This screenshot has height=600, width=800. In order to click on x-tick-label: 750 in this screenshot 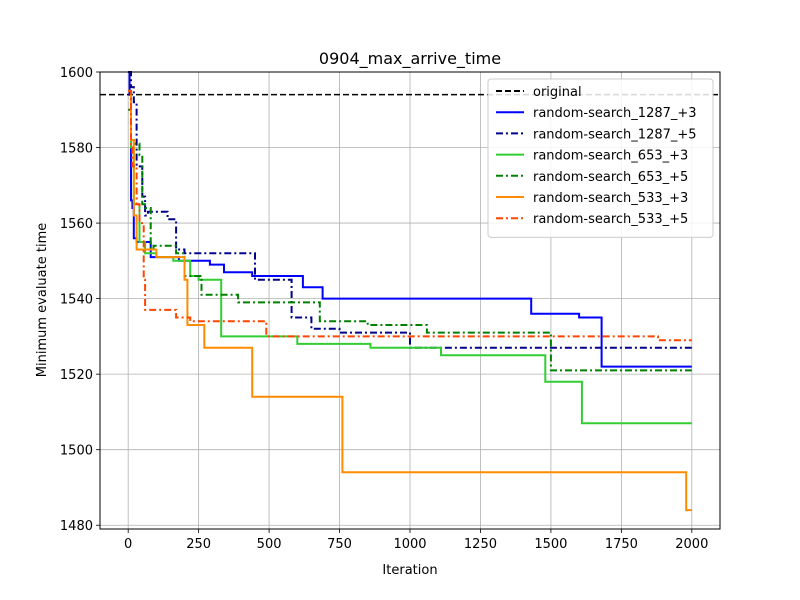, I will do `click(339, 544)`.